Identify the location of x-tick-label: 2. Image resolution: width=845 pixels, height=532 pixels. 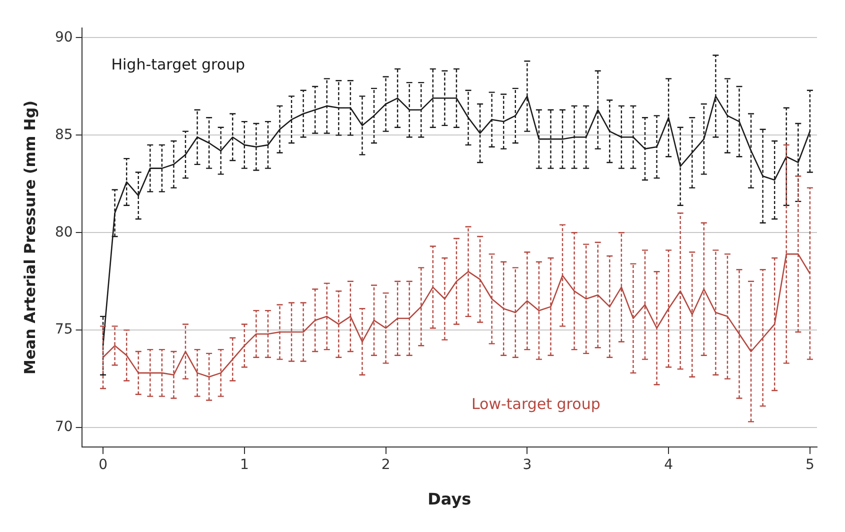
(385, 465).